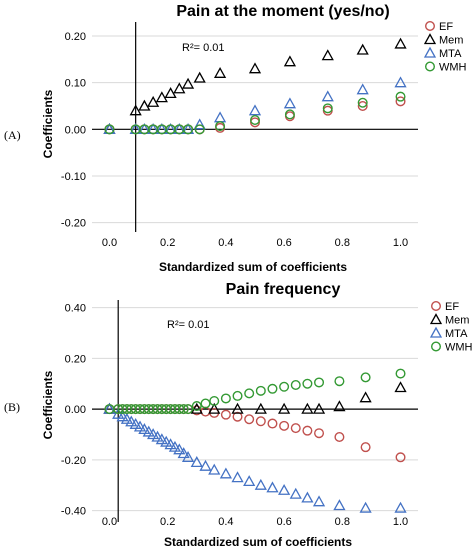  I want to click on legend-label: Mem, so click(457, 321).